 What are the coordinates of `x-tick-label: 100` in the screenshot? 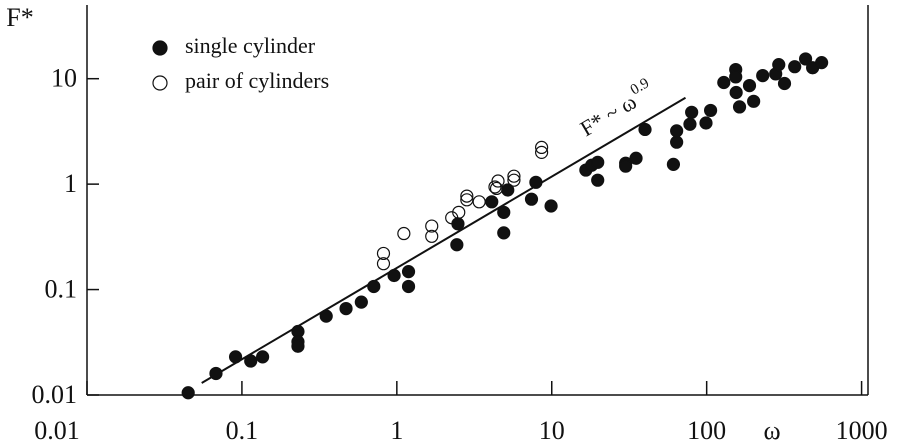 It's located at (706, 430).